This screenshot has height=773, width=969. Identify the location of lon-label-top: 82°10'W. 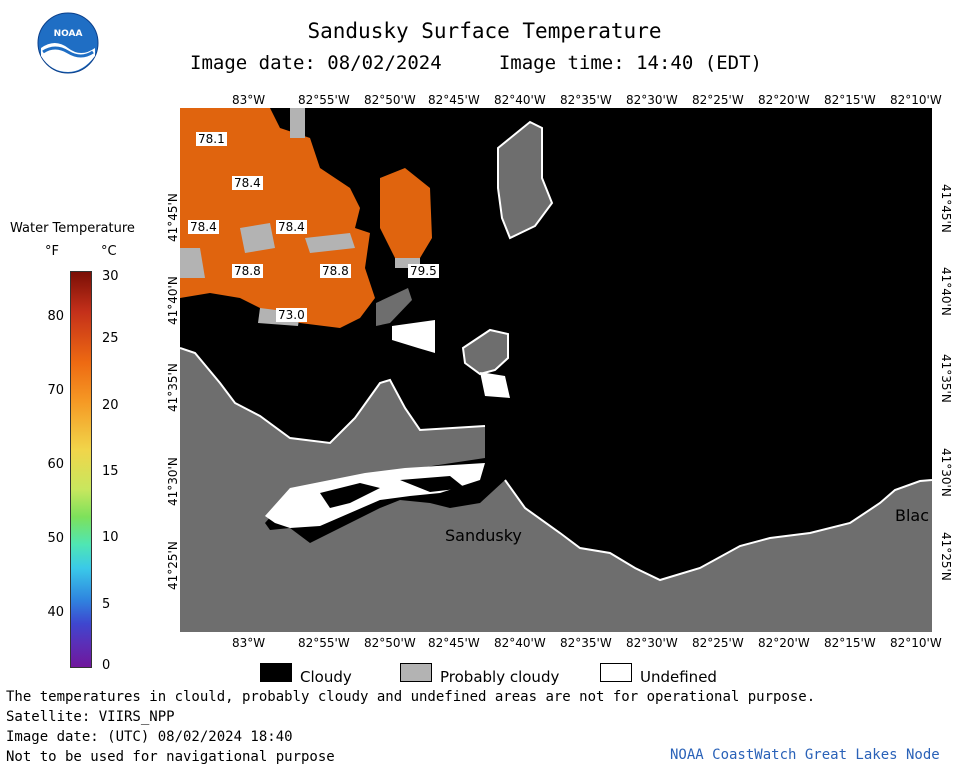
(916, 100).